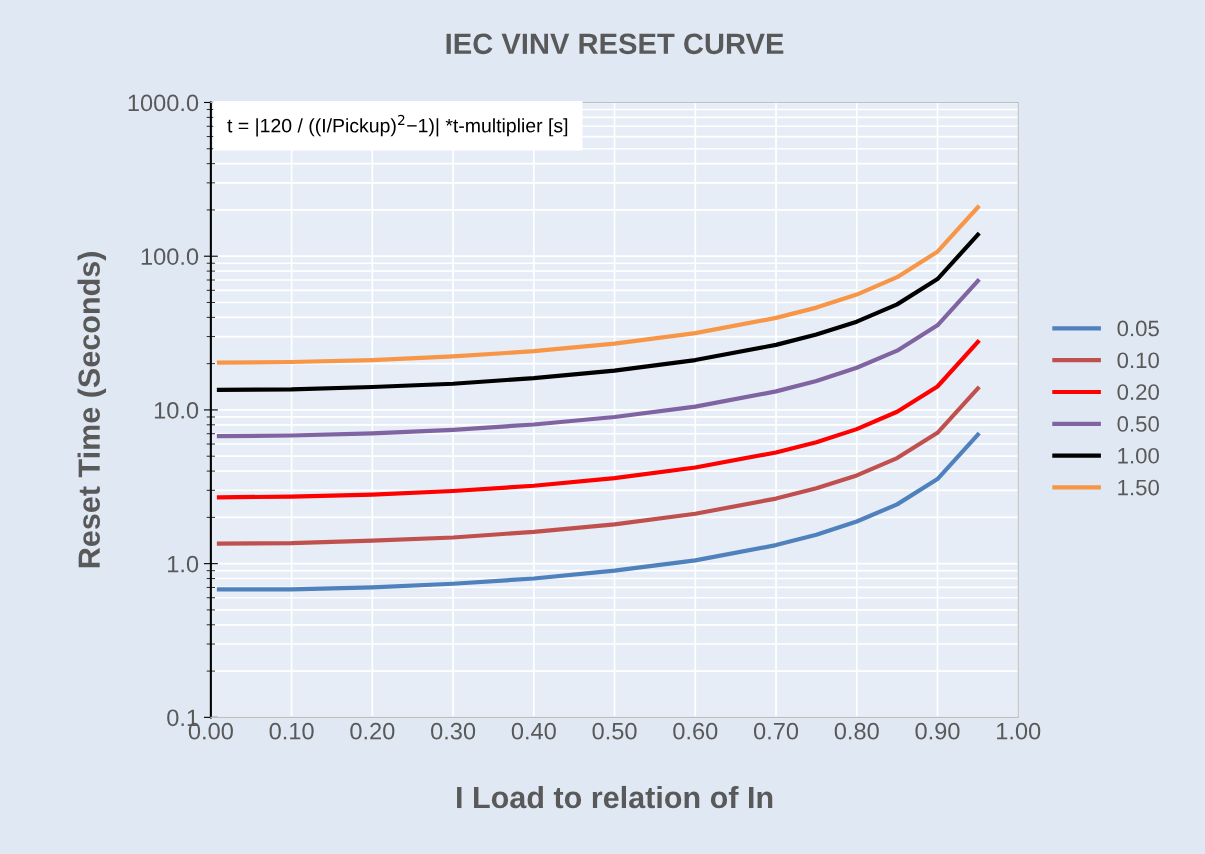 Image resolution: width=1205 pixels, height=854 pixels. What do you see at coordinates (1138, 328) in the screenshot?
I see `legend-label: 0.05` at bounding box center [1138, 328].